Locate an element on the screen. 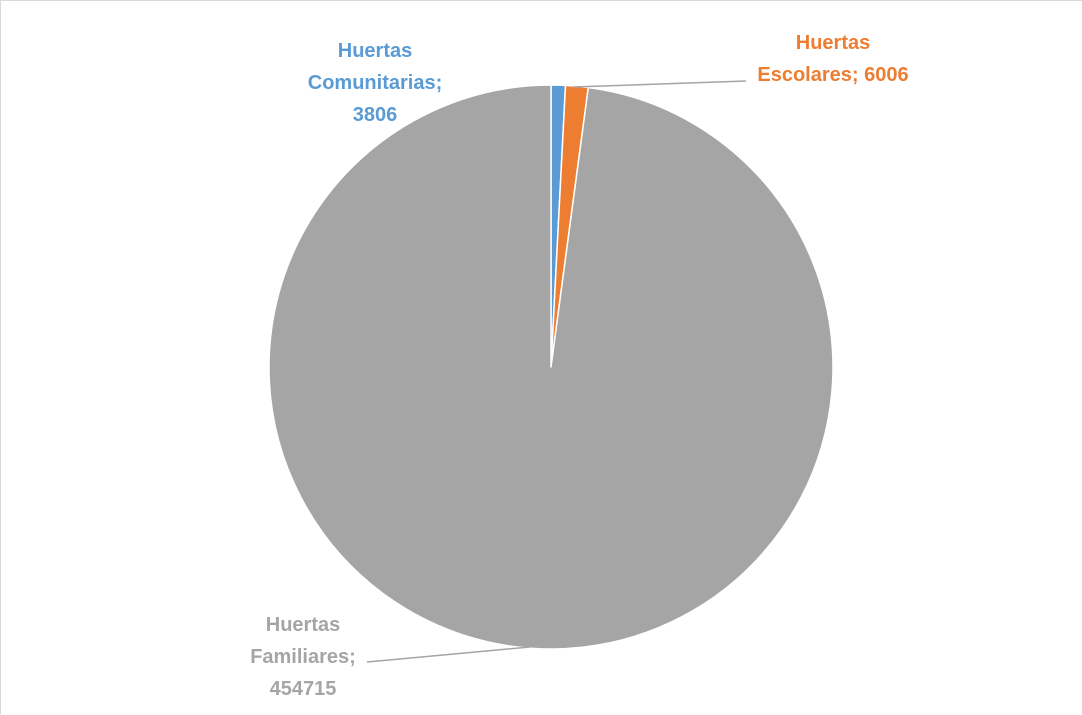  data-label-1: Huertas Comunitarias; 3806 is located at coordinates (375, 83).